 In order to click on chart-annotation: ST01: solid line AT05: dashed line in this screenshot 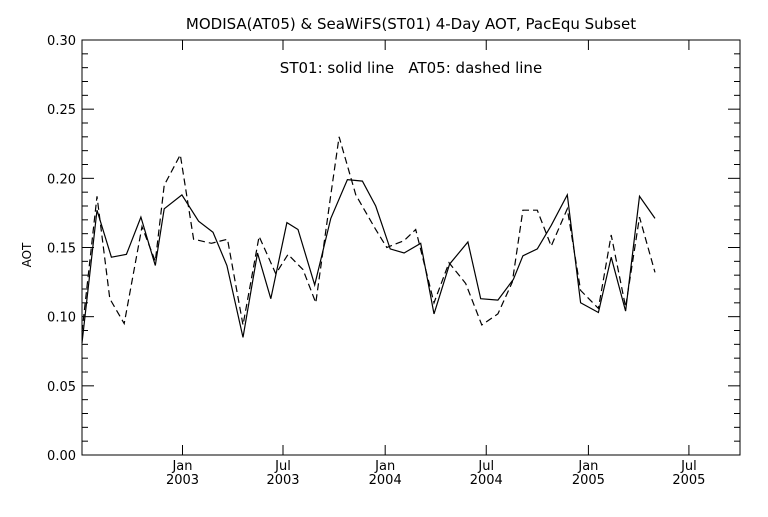, I will do `click(411, 68)`.